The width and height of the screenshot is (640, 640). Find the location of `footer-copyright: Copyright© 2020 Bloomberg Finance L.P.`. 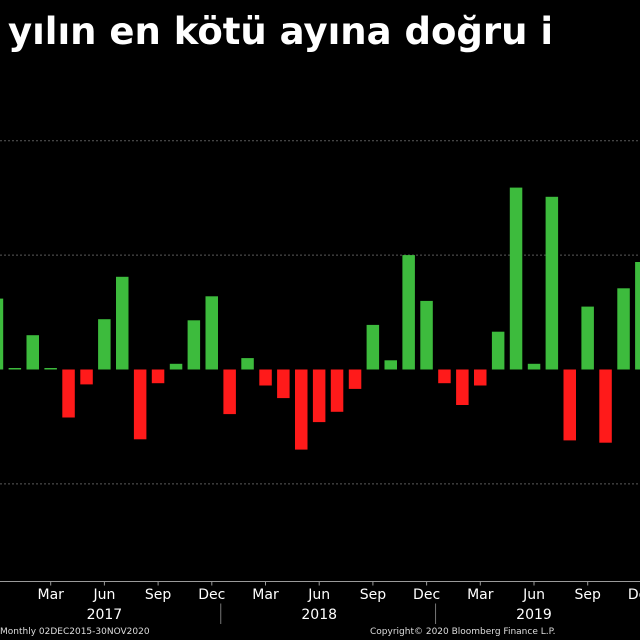

footer-copyright: Copyright© 2020 Bloomberg Finance L.P. is located at coordinates (463, 632).